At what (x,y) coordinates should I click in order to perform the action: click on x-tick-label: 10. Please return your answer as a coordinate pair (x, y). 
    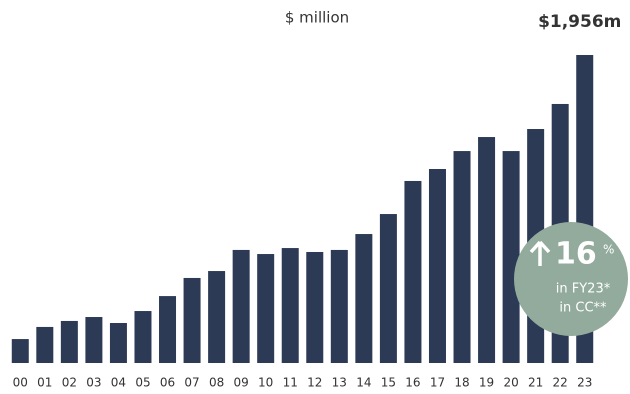
    Looking at the image, I should click on (265, 383).